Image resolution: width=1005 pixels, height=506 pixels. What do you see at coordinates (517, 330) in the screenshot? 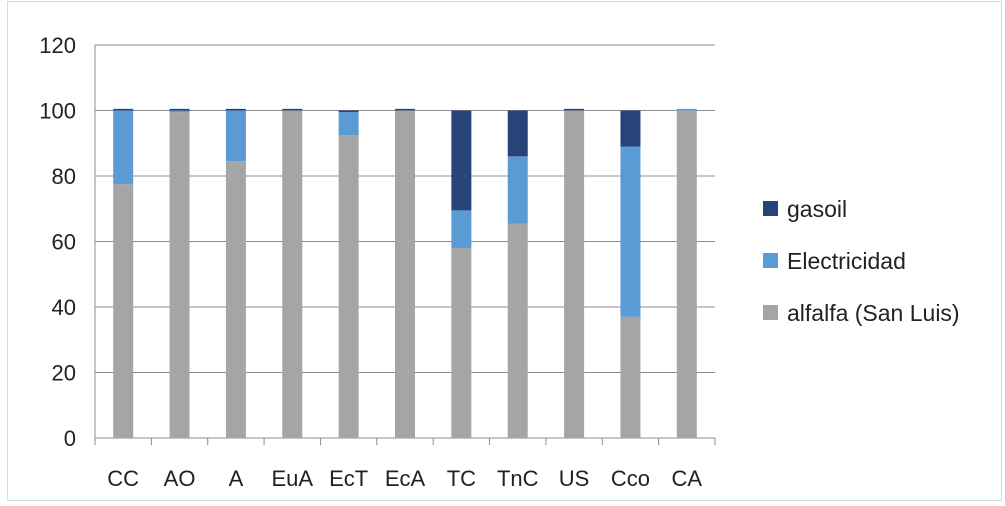
I see `bar-TnC-alfalfa-san-luis-` at bounding box center [517, 330].